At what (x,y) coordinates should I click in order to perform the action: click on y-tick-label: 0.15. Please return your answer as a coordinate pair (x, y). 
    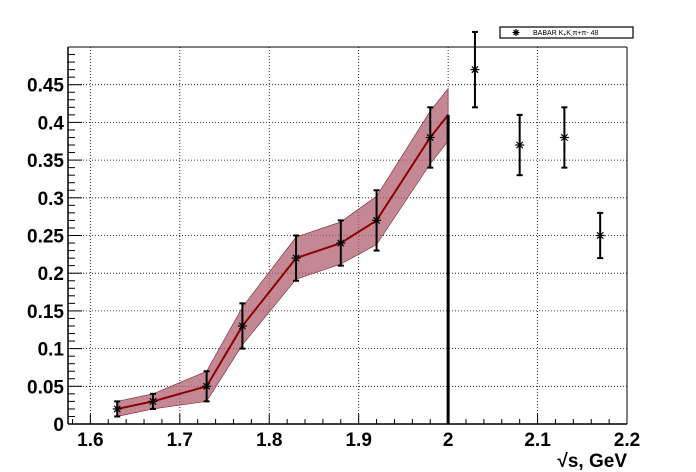
    Looking at the image, I should click on (45, 312).